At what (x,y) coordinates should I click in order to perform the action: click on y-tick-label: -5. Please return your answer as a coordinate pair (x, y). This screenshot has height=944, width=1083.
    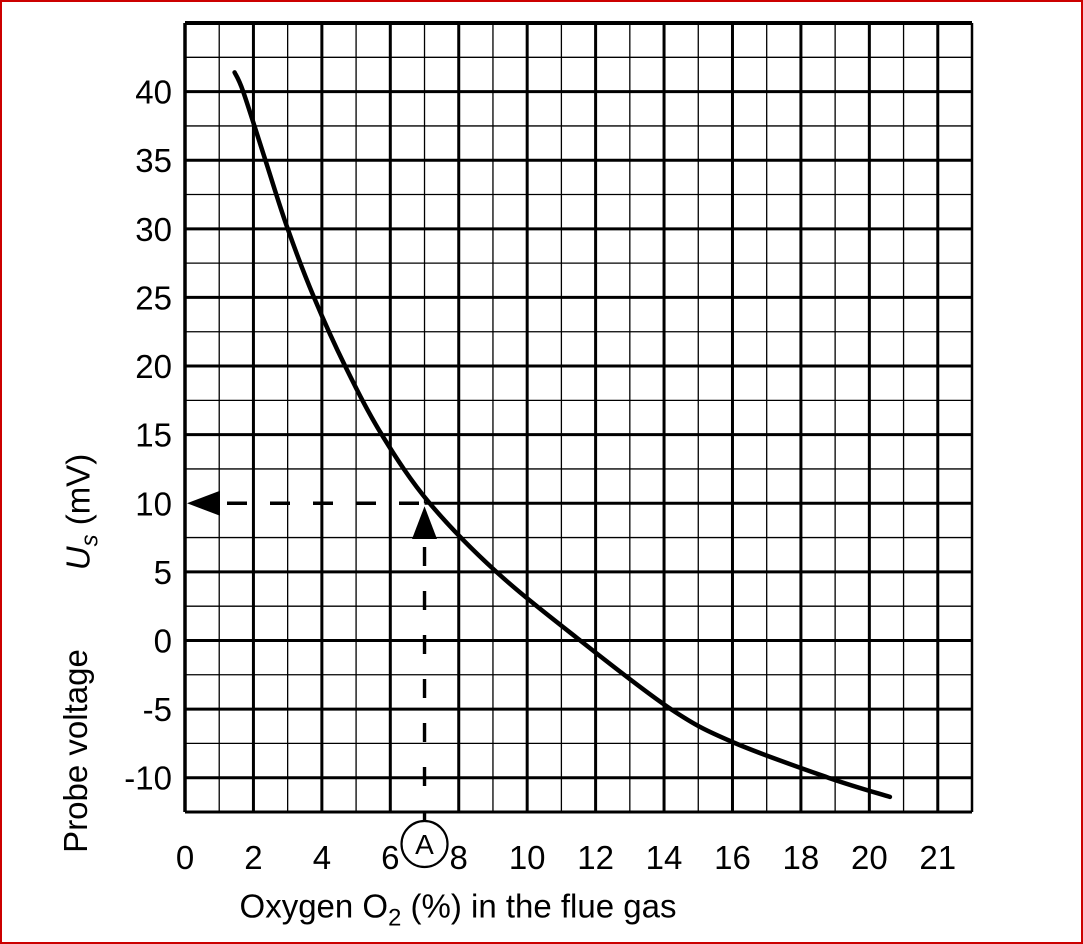
    Looking at the image, I should click on (157, 709).